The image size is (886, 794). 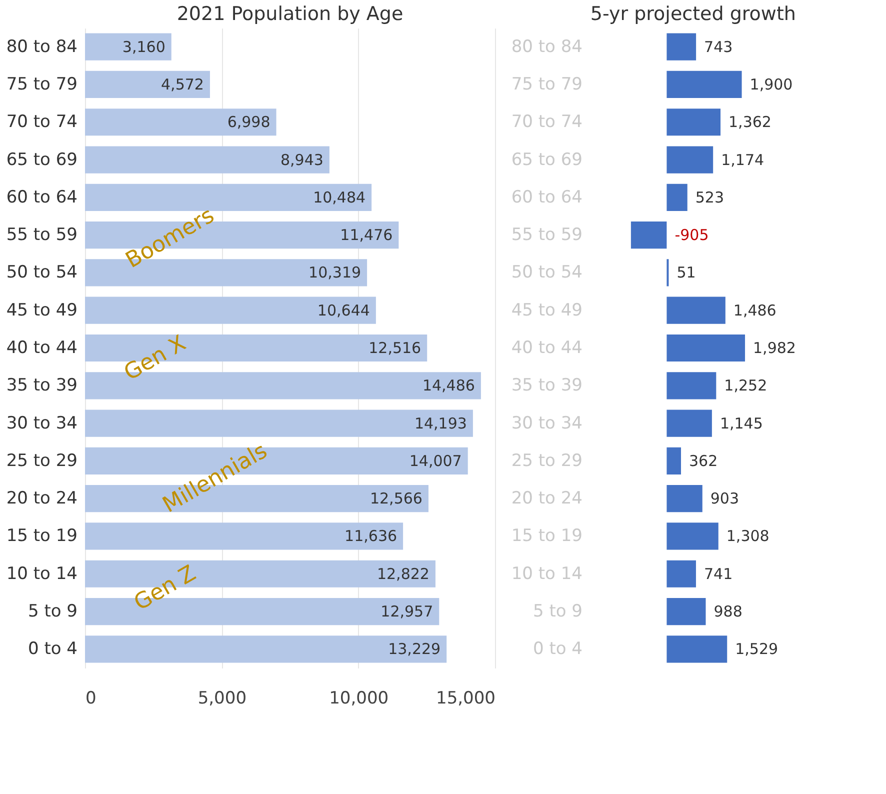 I want to click on data-label: 11,636, so click(x=371, y=536).